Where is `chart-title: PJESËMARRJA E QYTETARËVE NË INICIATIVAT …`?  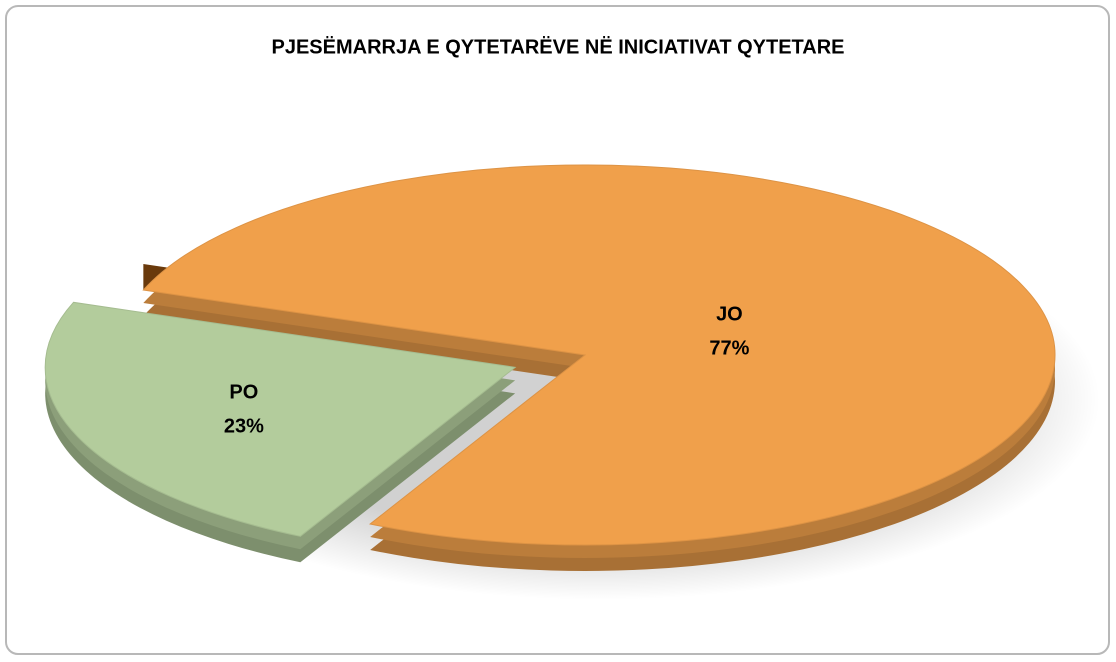
chart-title: PJESËMARRJA E QYTETARËVE NË INICIATIVAT … is located at coordinates (557, 46).